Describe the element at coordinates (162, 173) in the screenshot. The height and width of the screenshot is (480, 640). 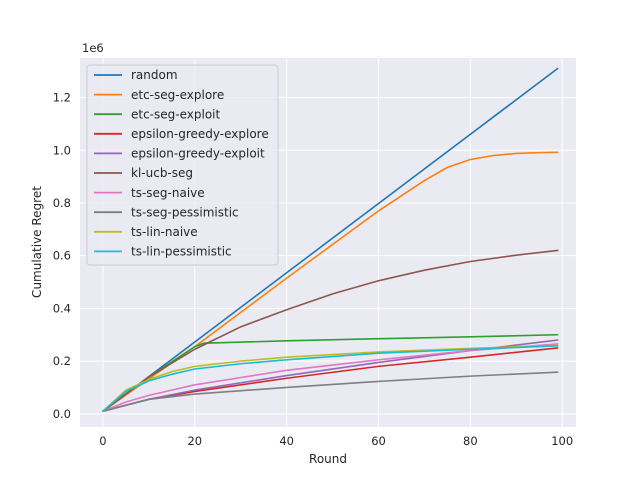
I see `legend-label-kl-ucb-seg: kl-ucb-seg` at that location.